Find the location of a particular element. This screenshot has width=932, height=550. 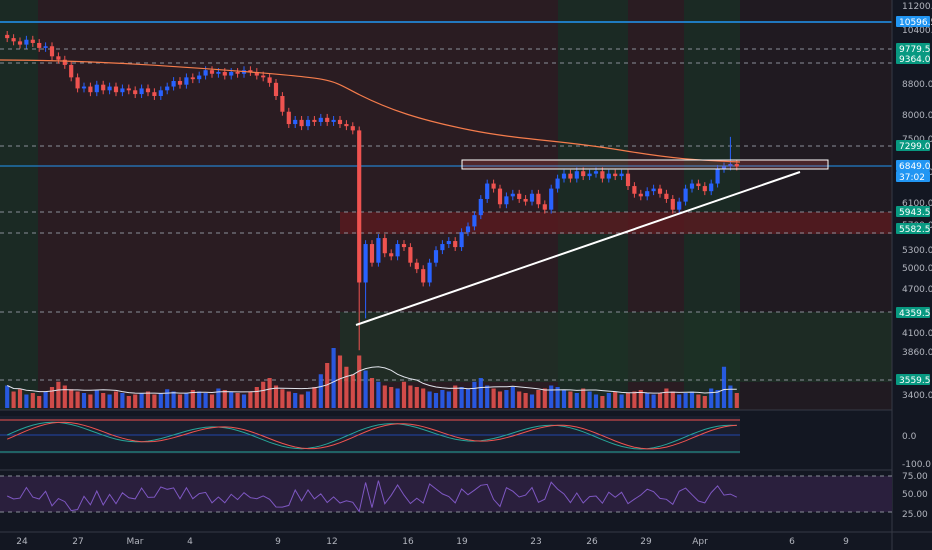

price-tag-label: 37:02 is located at coordinates (912, 178).